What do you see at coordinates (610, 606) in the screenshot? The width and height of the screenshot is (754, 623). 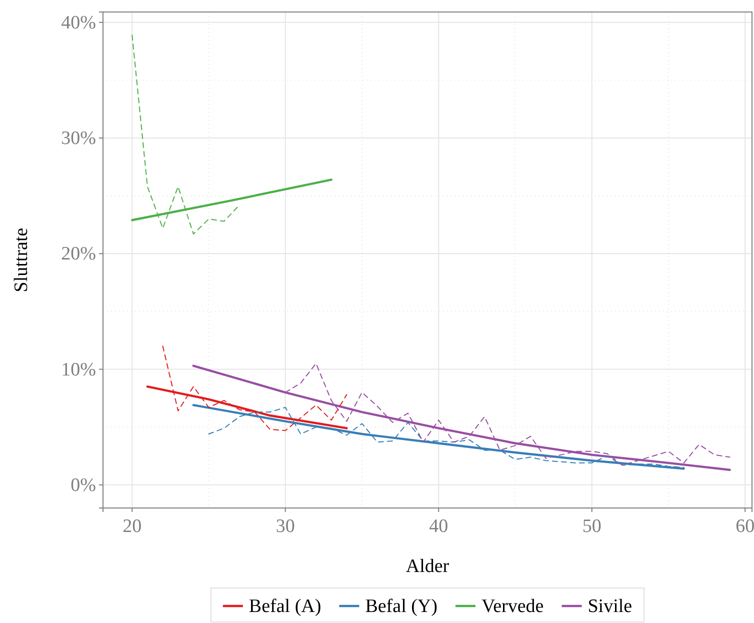 I see `legend-label: Sivile` at bounding box center [610, 606].